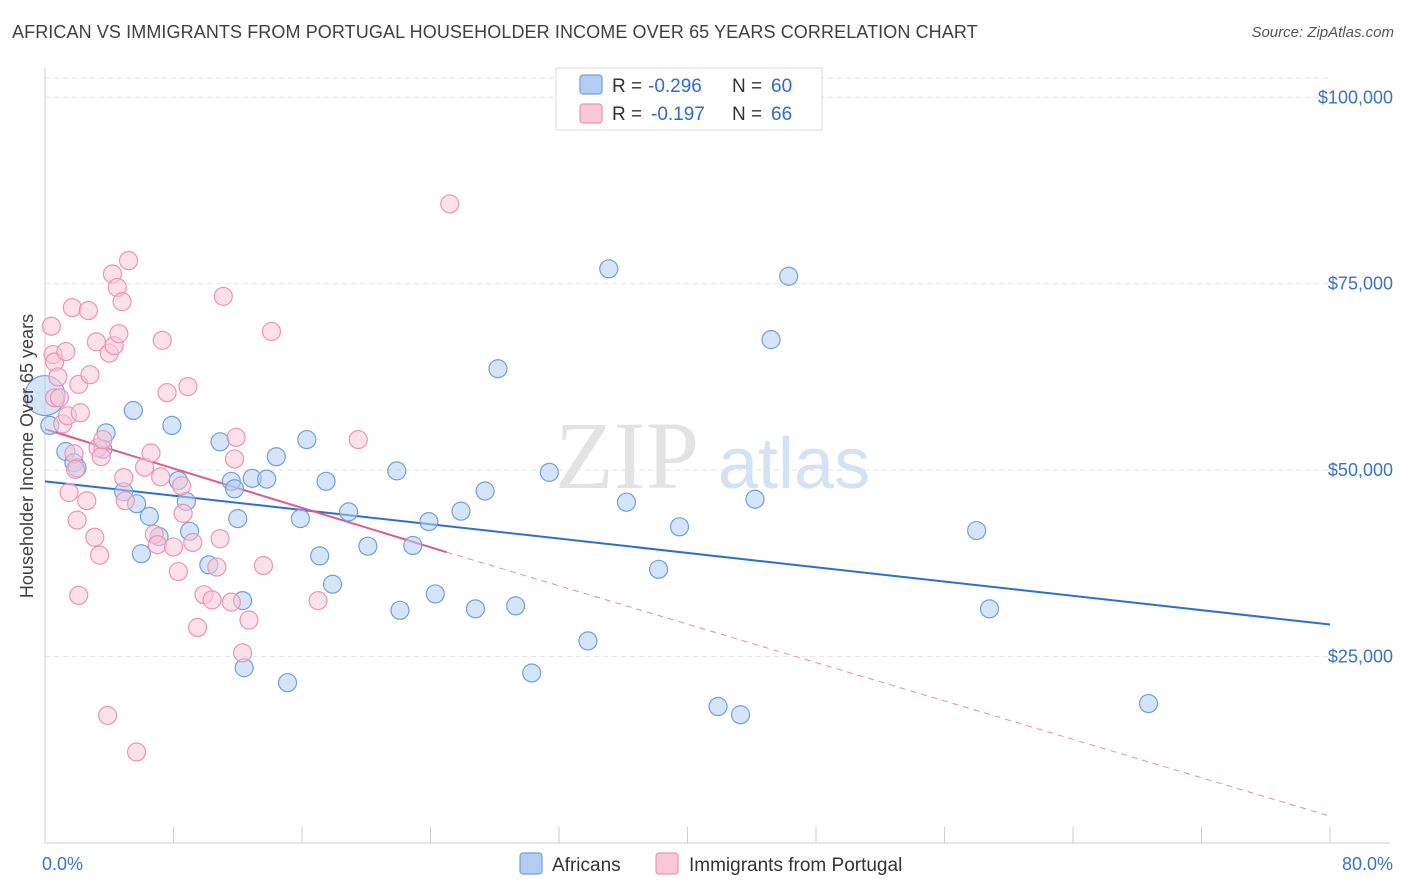  Describe the element at coordinates (1367, 864) in the screenshot. I see `x-tick-label-1: 80.0%` at that location.